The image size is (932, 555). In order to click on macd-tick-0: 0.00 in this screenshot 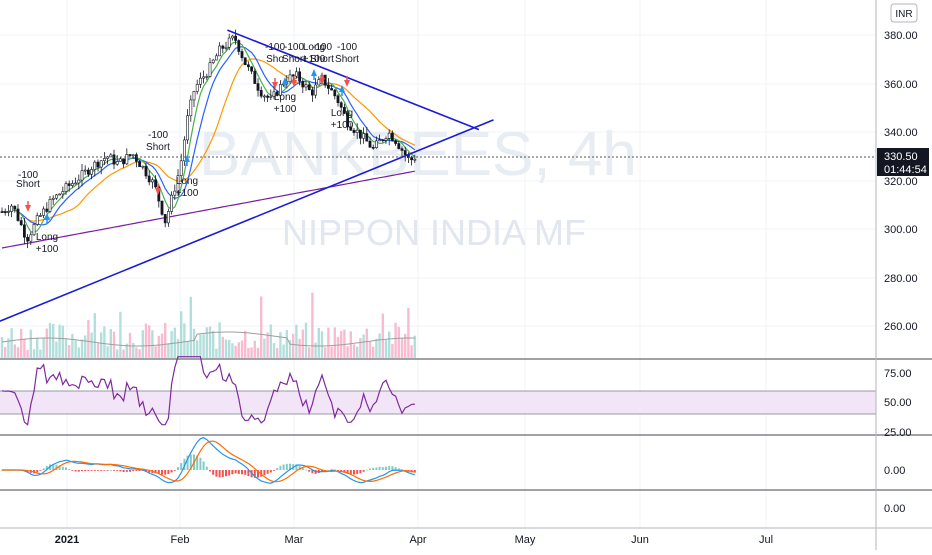, I will do `click(894, 471)`.